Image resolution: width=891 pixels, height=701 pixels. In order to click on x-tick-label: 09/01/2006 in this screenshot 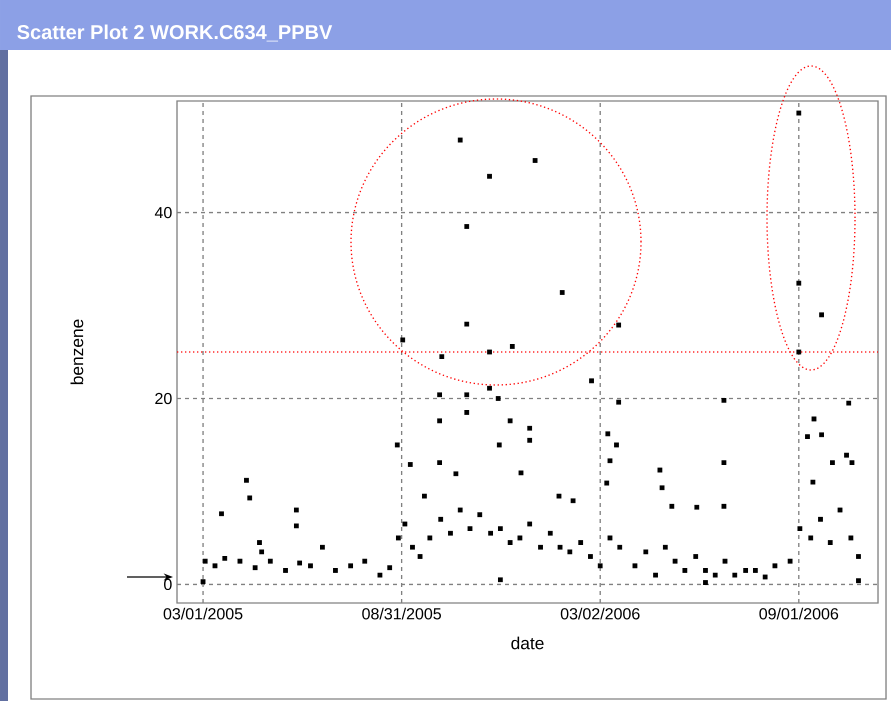, I will do `click(798, 614)`.